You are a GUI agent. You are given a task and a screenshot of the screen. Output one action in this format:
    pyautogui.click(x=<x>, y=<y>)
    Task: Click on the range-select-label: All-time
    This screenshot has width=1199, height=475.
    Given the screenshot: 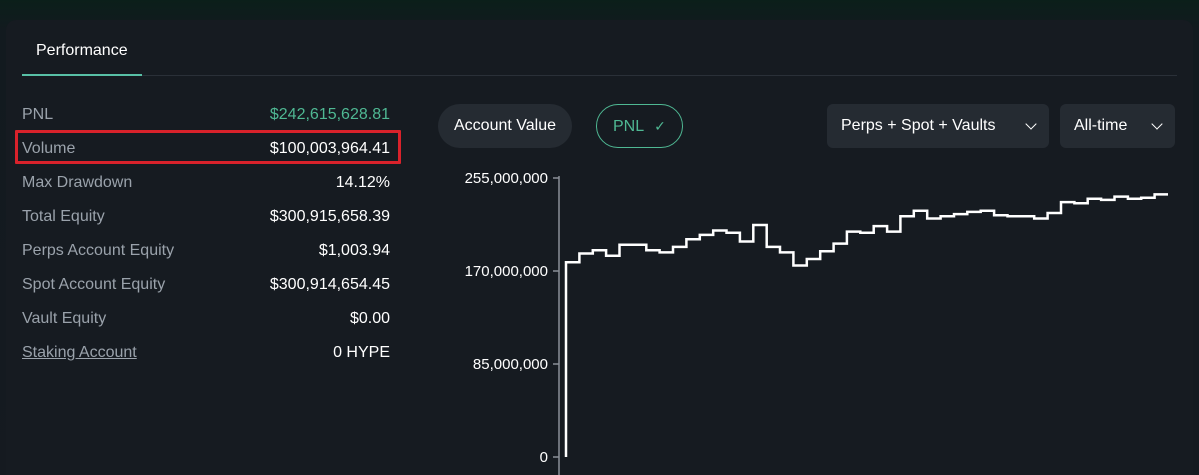 What is the action you would take?
    pyautogui.click(x=1101, y=125)
    